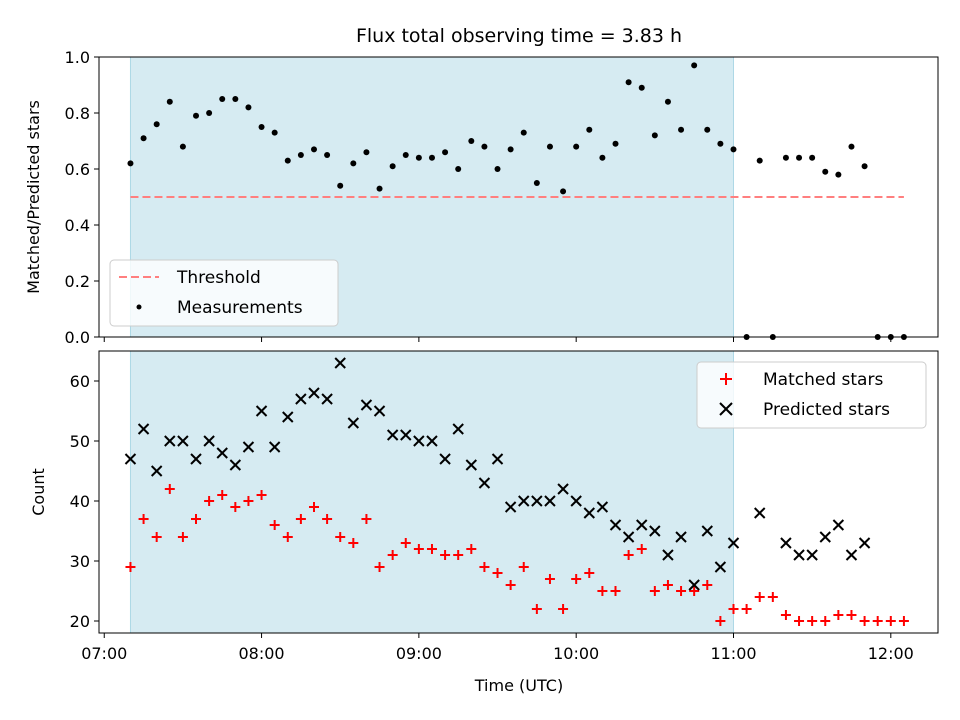 The image size is (960, 720). What do you see at coordinates (80, 381) in the screenshot?
I see `y-tick-label: 60` at bounding box center [80, 381].